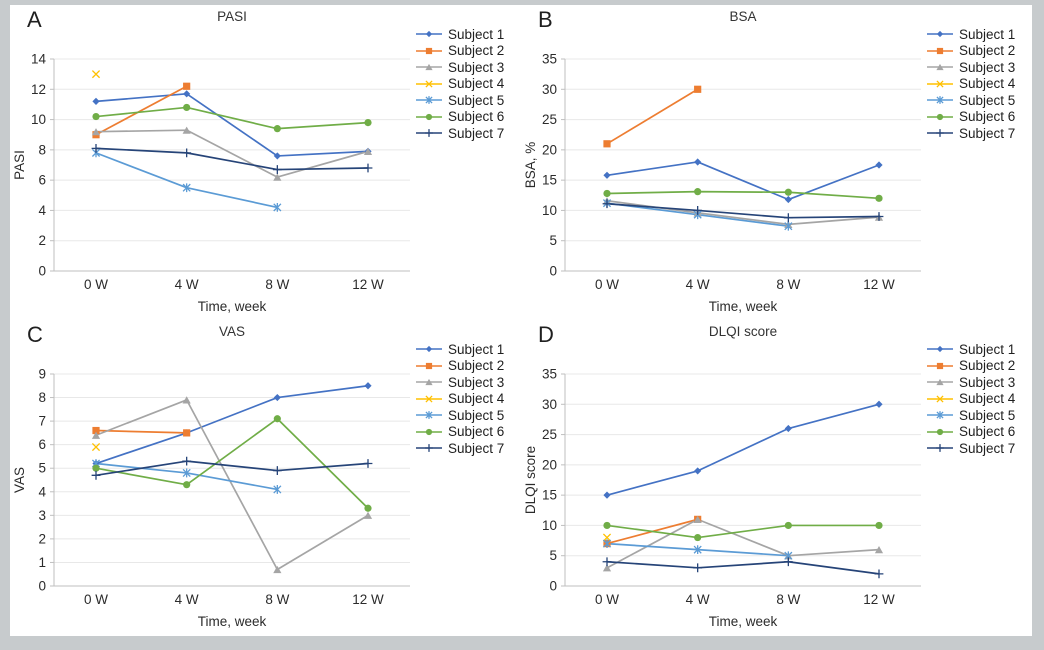 This screenshot has width=1044, height=650. Describe the element at coordinates (277, 284) in the screenshot. I see `svg-text: 8 W` at that location.